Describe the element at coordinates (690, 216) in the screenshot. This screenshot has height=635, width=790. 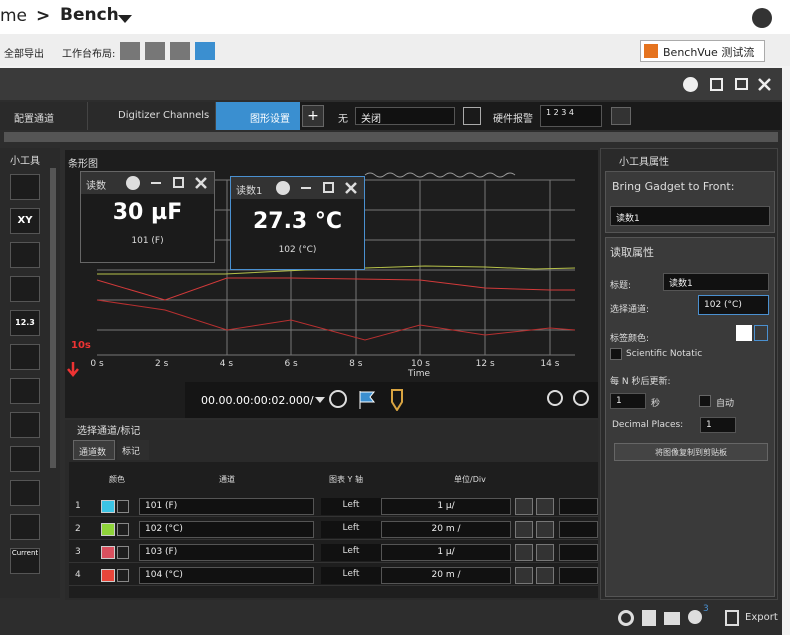
I see `bring-front-select: 读数1` at that location.